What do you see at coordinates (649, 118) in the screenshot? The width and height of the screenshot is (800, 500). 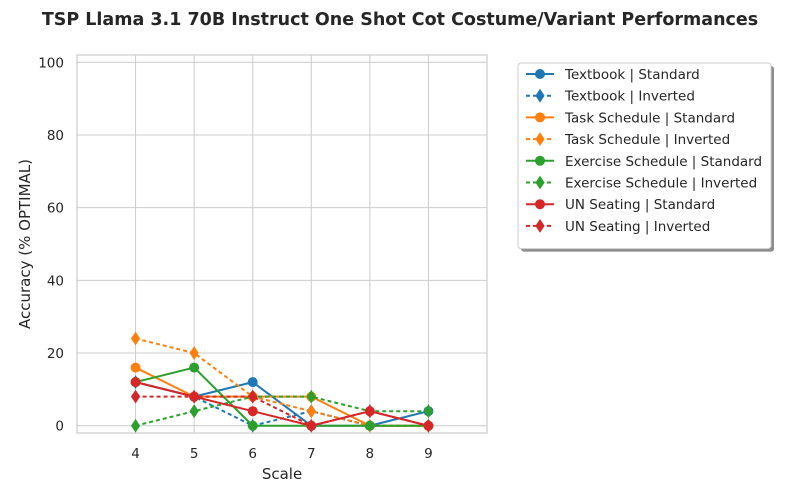 I see `legend-entry: Task Schedule | Standard` at bounding box center [649, 118].